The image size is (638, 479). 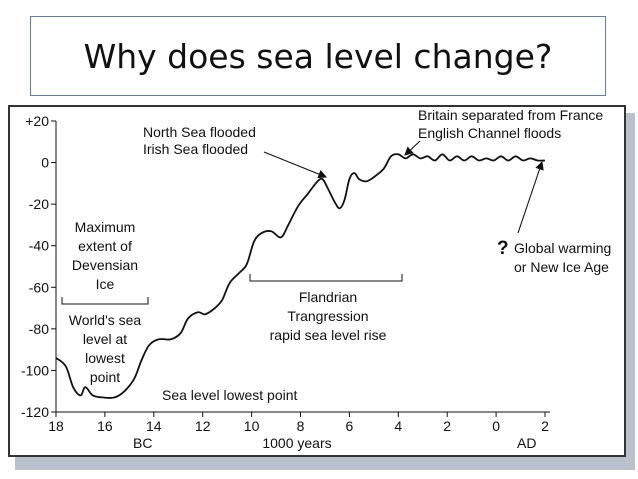 I want to click on annotation-future-line-1: Global warming, so click(x=562, y=248).